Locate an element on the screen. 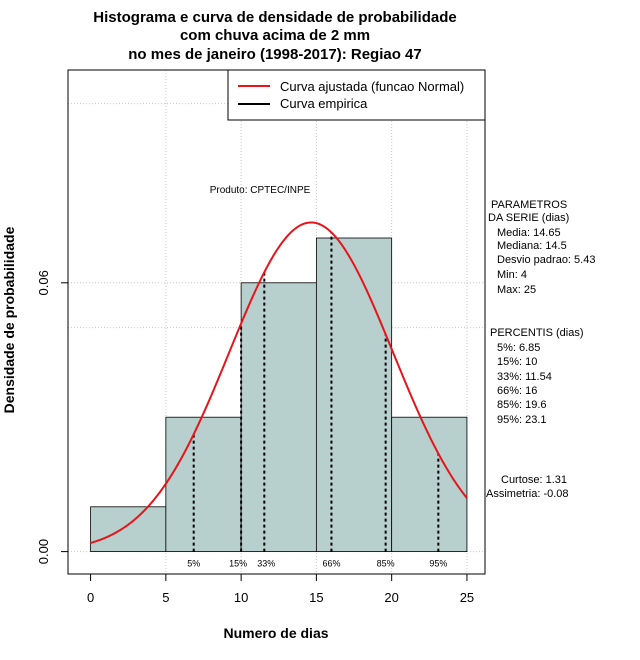 Image resolution: width=640 pixels, height=660 pixels. param-min: Min: 4 is located at coordinates (512, 275).